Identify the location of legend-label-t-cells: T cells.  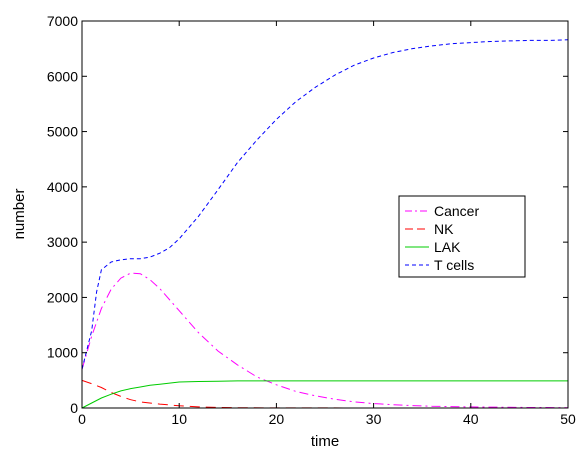
(454, 265).